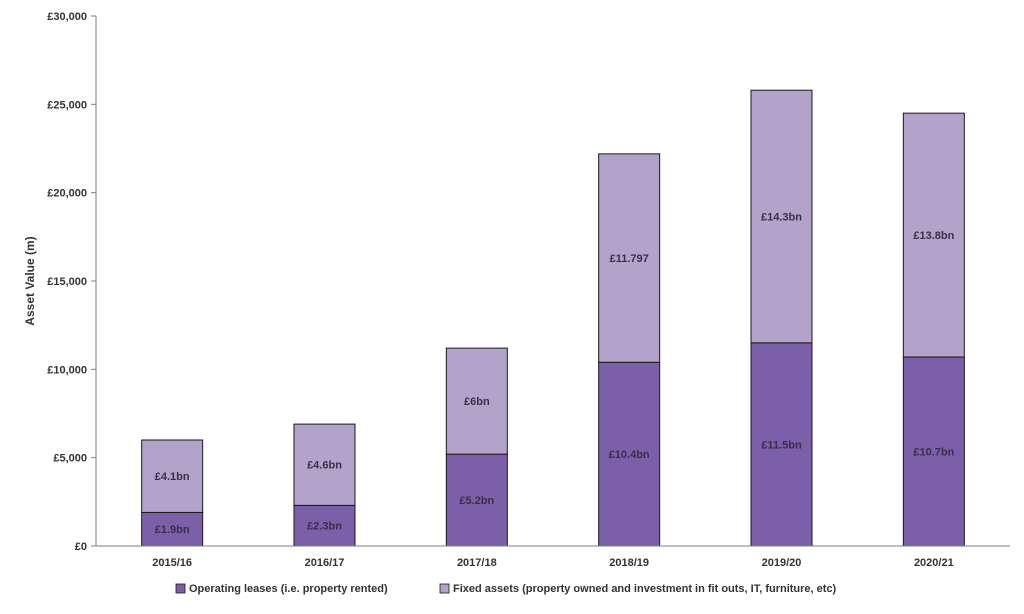  What do you see at coordinates (67, 105) in the screenshot?
I see `y-tick-label: £25,000` at bounding box center [67, 105].